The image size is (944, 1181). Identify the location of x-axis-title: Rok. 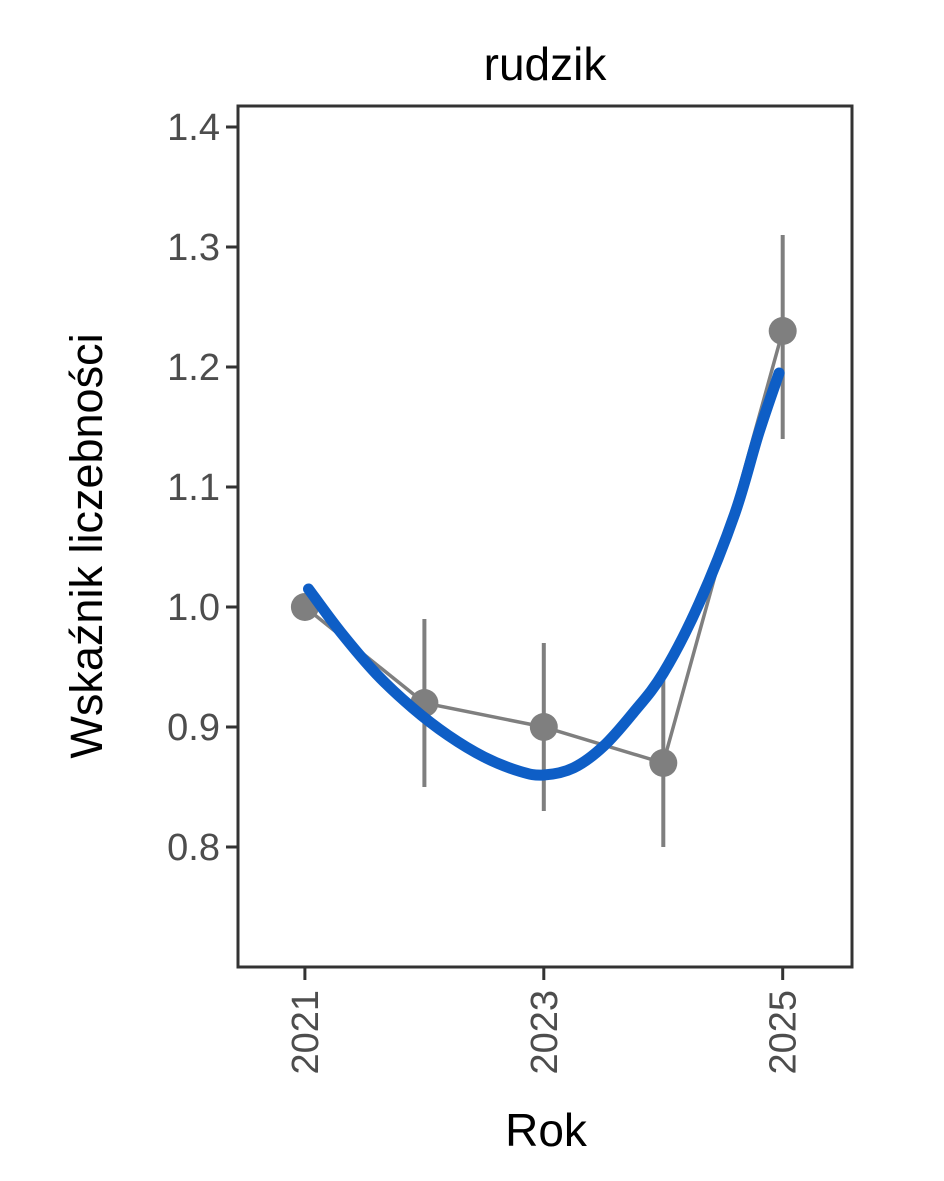
(546, 1130).